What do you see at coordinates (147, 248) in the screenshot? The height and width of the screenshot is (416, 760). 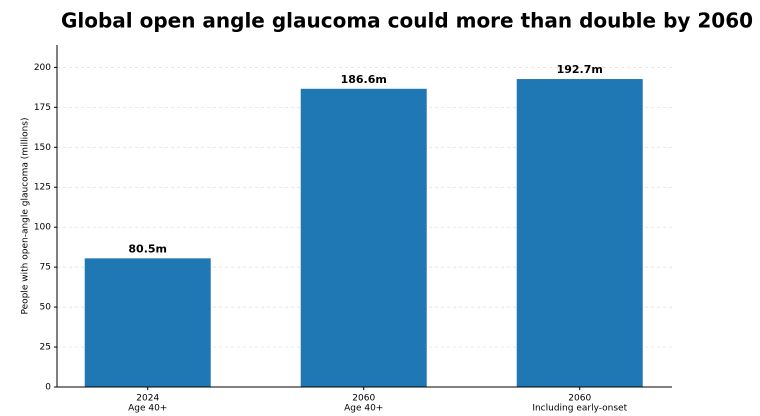 I see `value-label: 80.5m` at bounding box center [147, 248].